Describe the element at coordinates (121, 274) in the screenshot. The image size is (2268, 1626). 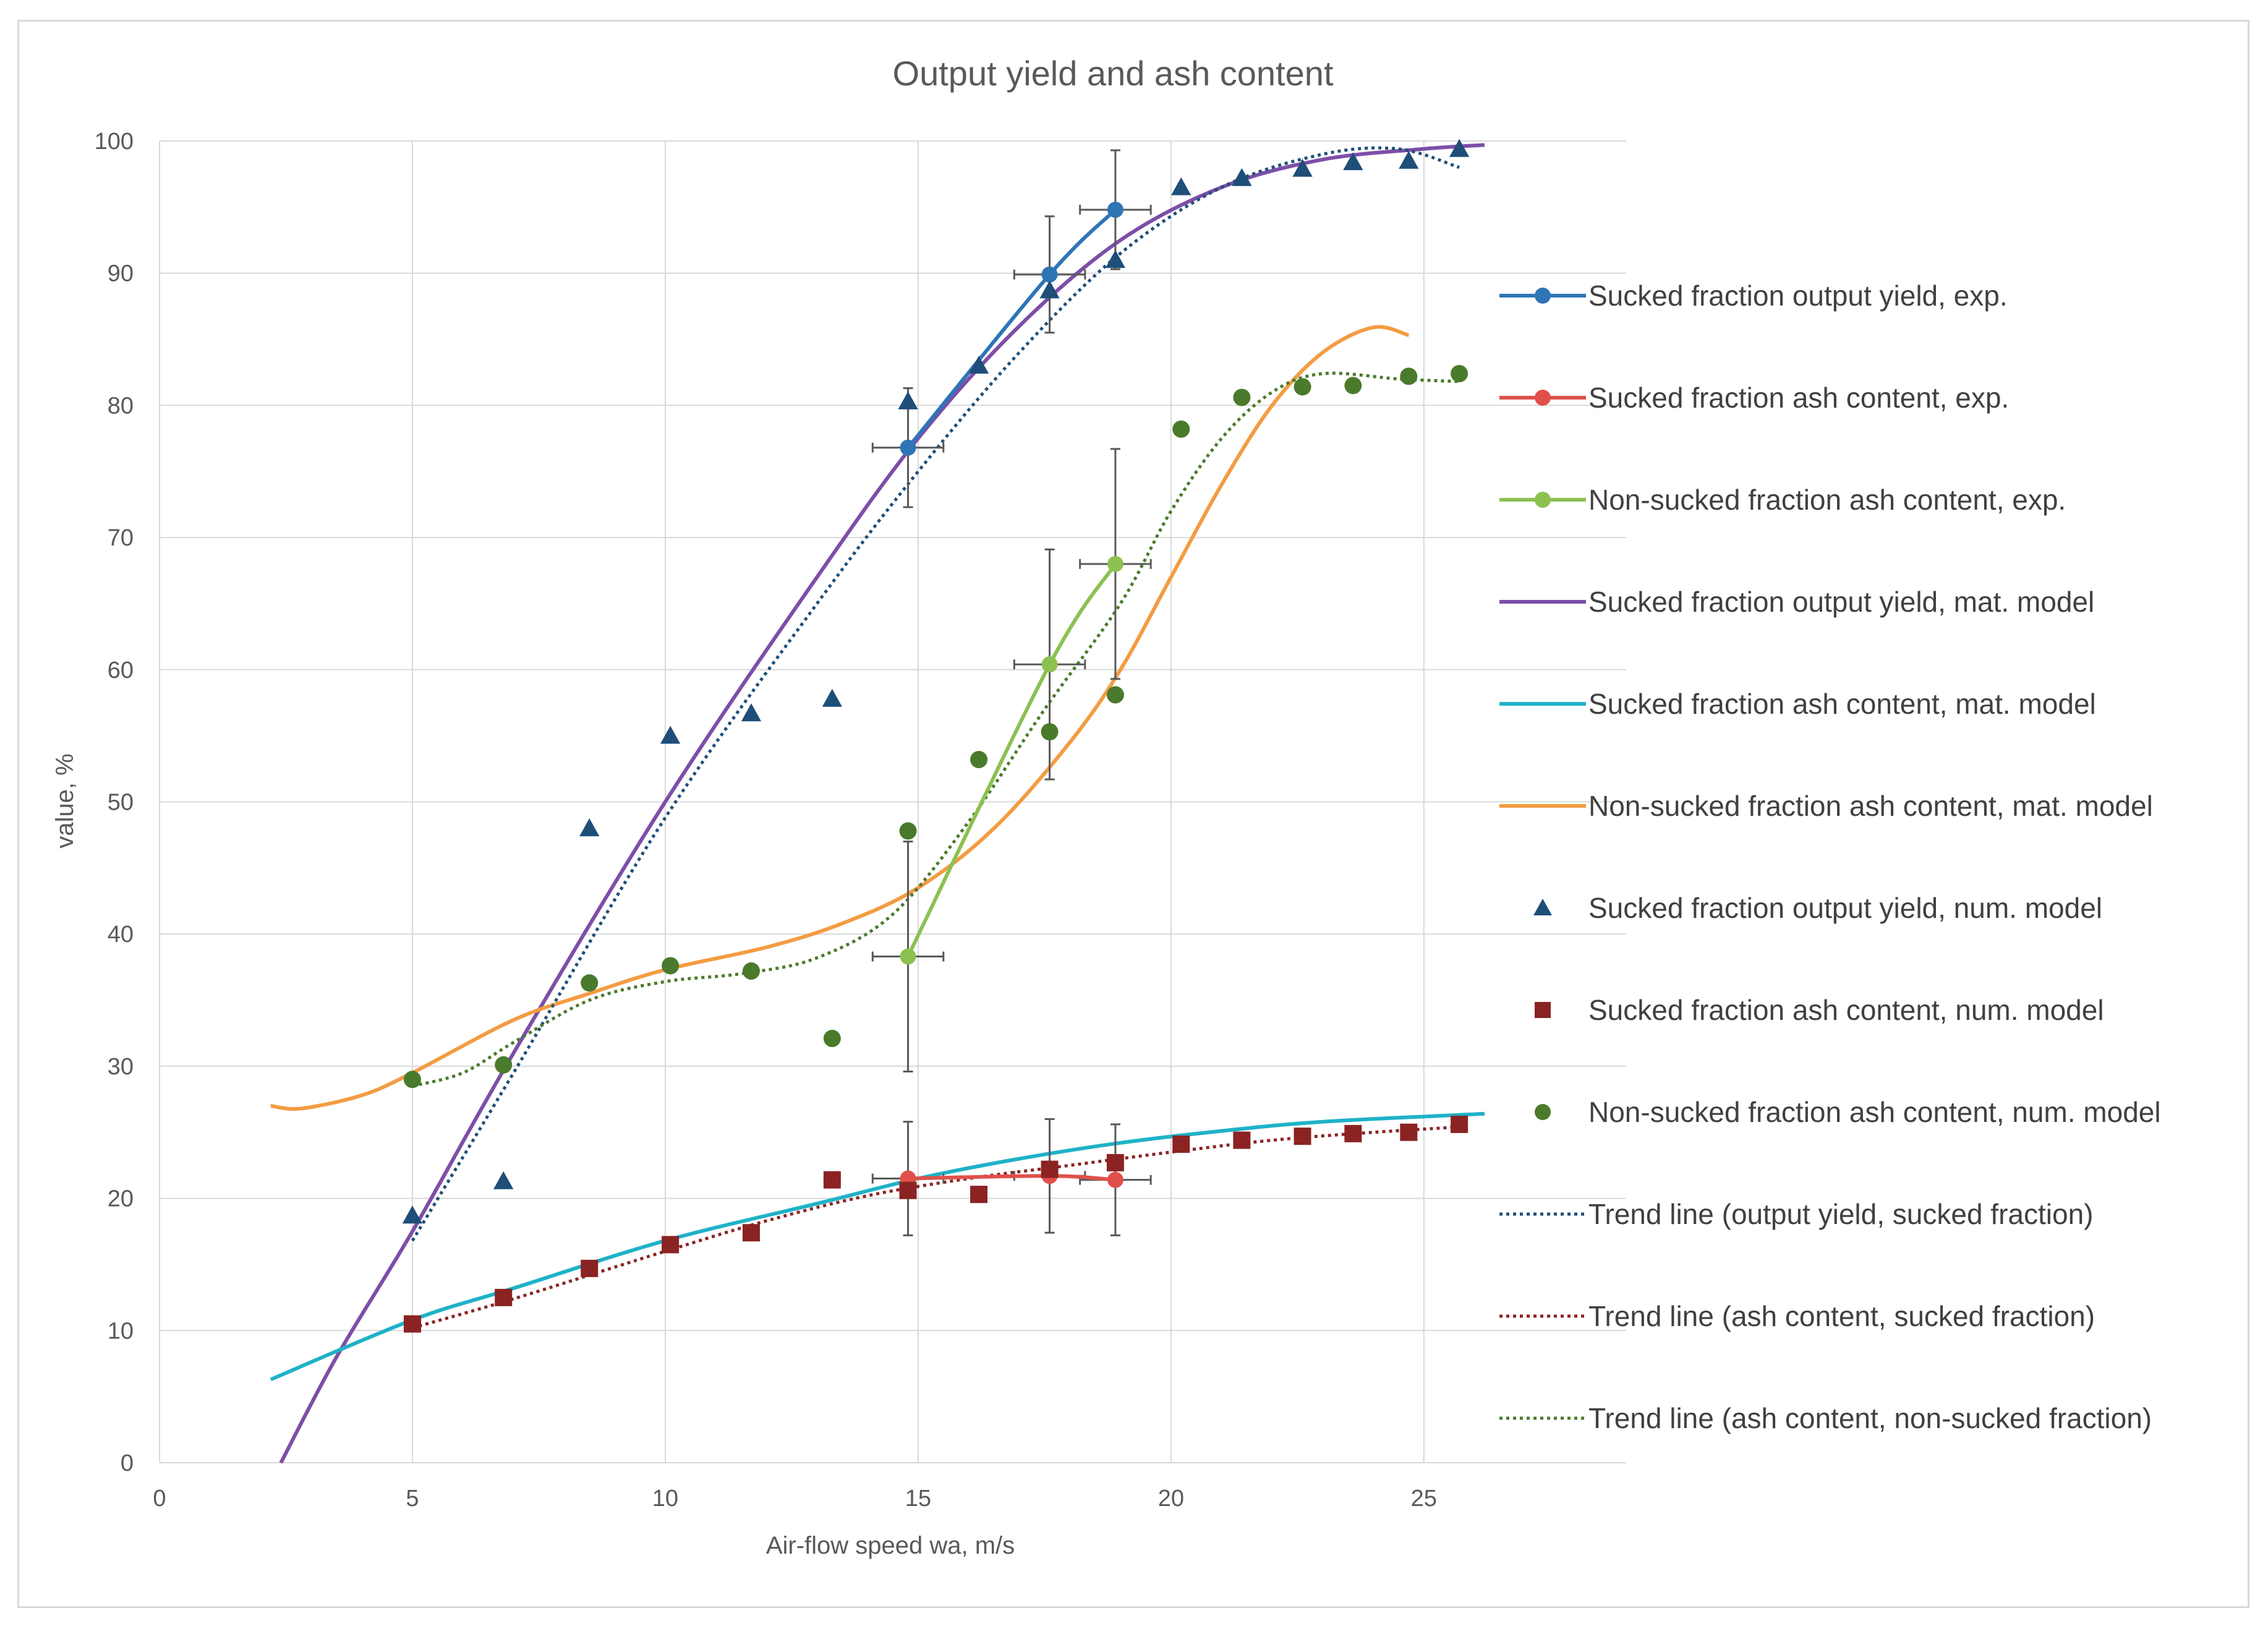
I see `y-tick-label: 90` at that location.